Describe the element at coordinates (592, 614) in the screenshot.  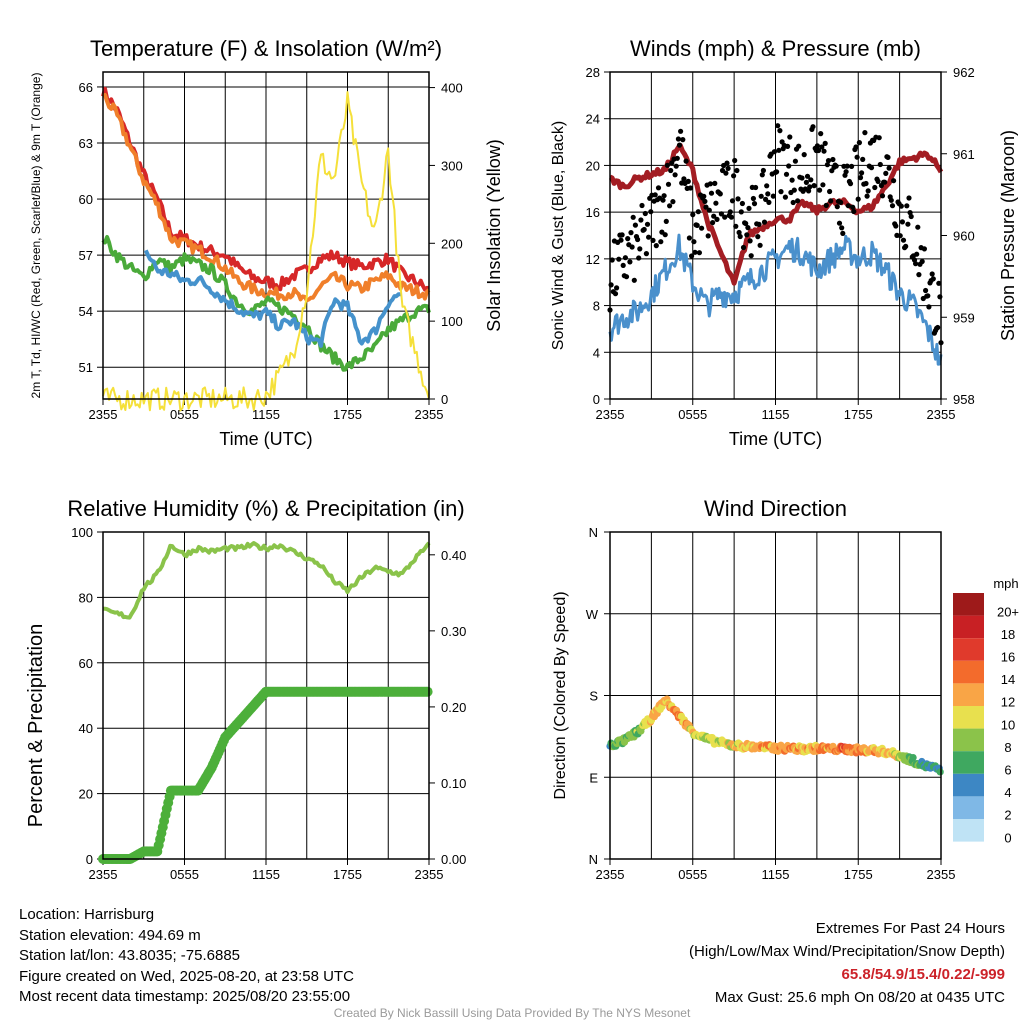
I see `dir-ytick-label: W` at that location.